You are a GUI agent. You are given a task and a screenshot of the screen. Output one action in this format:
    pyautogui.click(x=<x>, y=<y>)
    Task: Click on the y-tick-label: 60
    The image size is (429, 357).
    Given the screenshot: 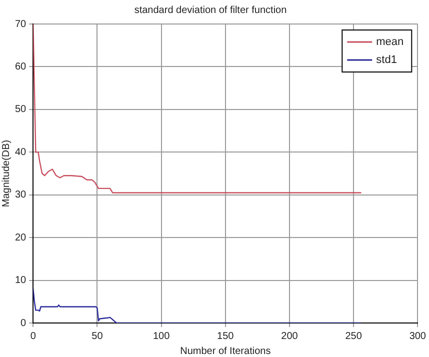 What is the action you would take?
    pyautogui.click(x=21, y=66)
    